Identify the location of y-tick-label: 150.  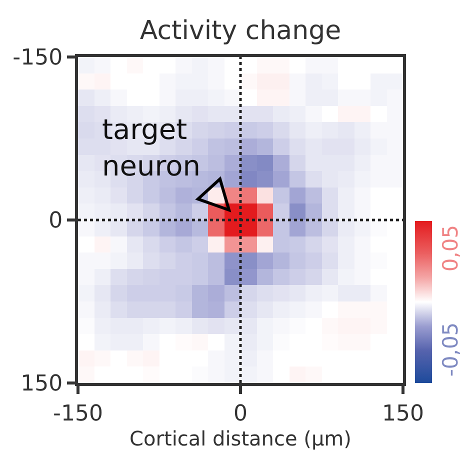
(41, 384).